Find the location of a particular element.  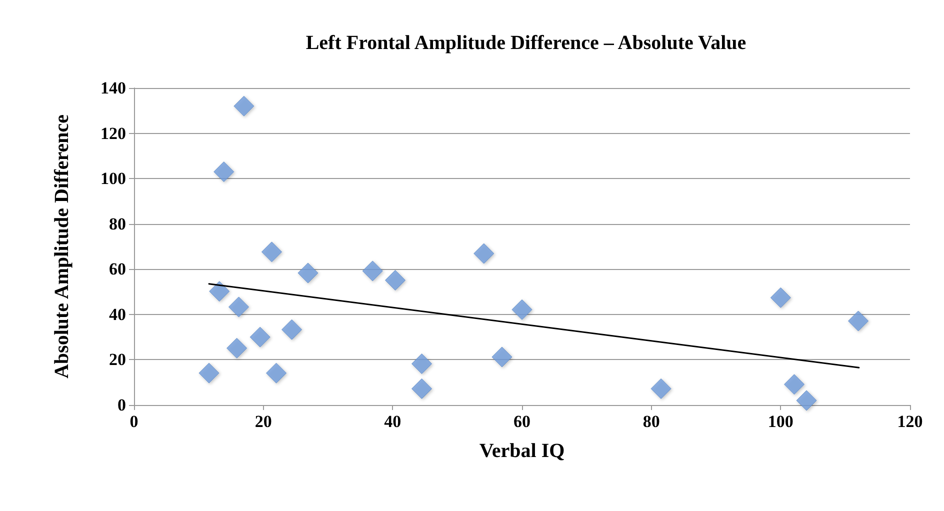

x-tick-label: 100 is located at coordinates (781, 421).